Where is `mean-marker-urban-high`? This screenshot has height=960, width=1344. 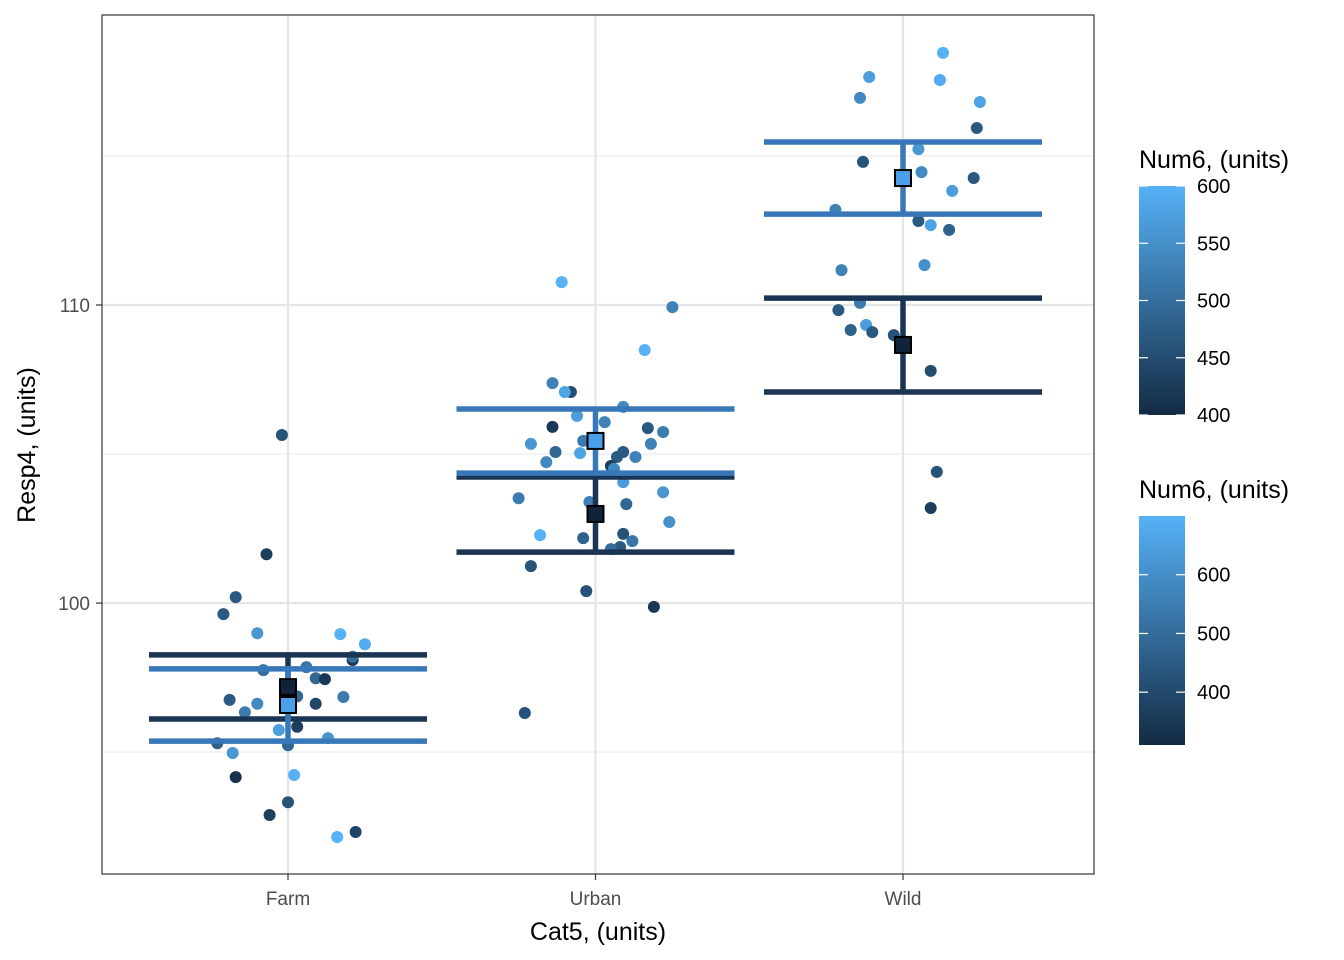 mean-marker-urban-high is located at coordinates (595, 440).